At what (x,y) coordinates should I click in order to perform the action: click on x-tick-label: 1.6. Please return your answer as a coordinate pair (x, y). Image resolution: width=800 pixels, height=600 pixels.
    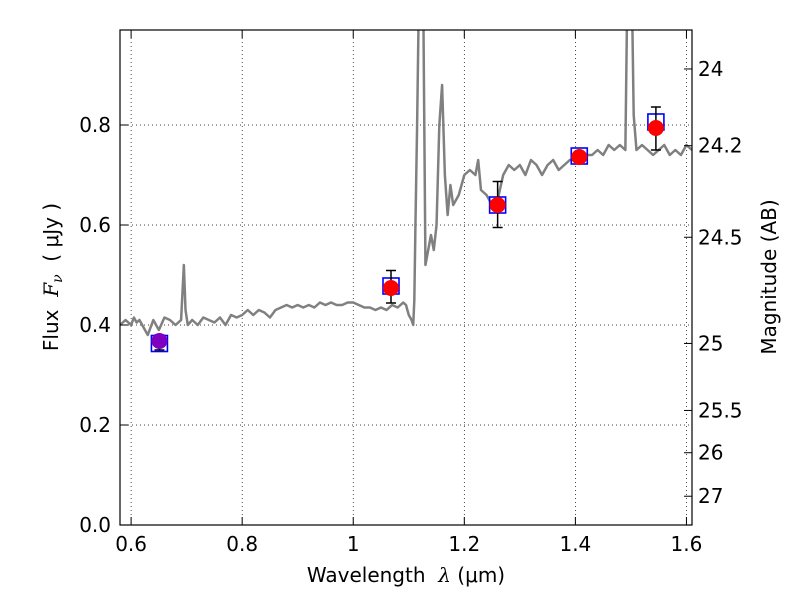
    Looking at the image, I should click on (687, 544).